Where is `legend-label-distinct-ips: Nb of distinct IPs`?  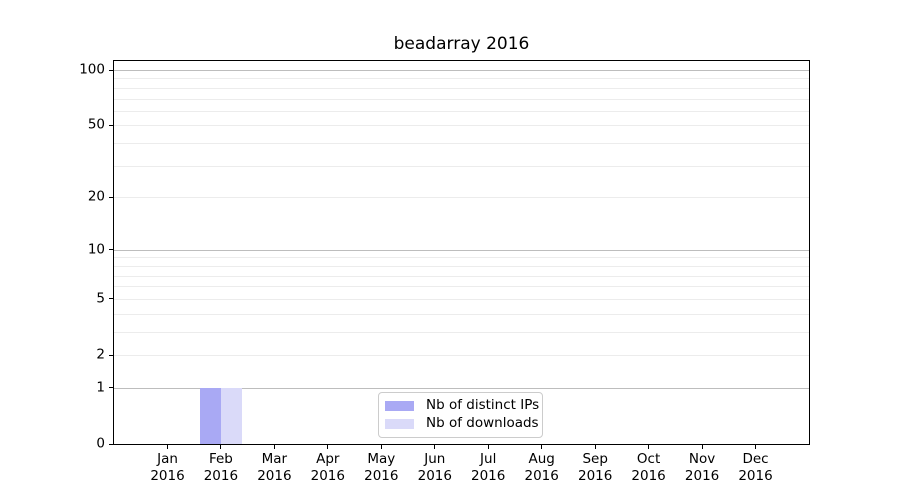
legend-label-distinct-ips: Nb of distinct IPs is located at coordinates (483, 405).